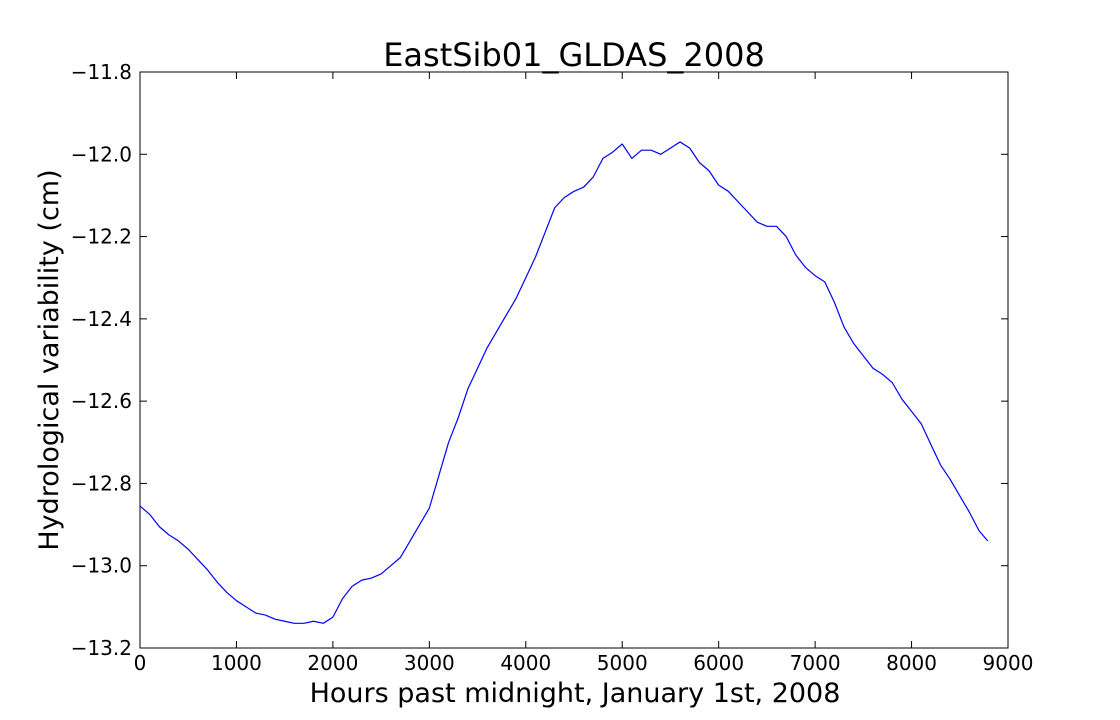 The width and height of the screenshot is (1120, 720). Describe the element at coordinates (525, 663) in the screenshot. I see `x-tick-label: 4000` at that location.